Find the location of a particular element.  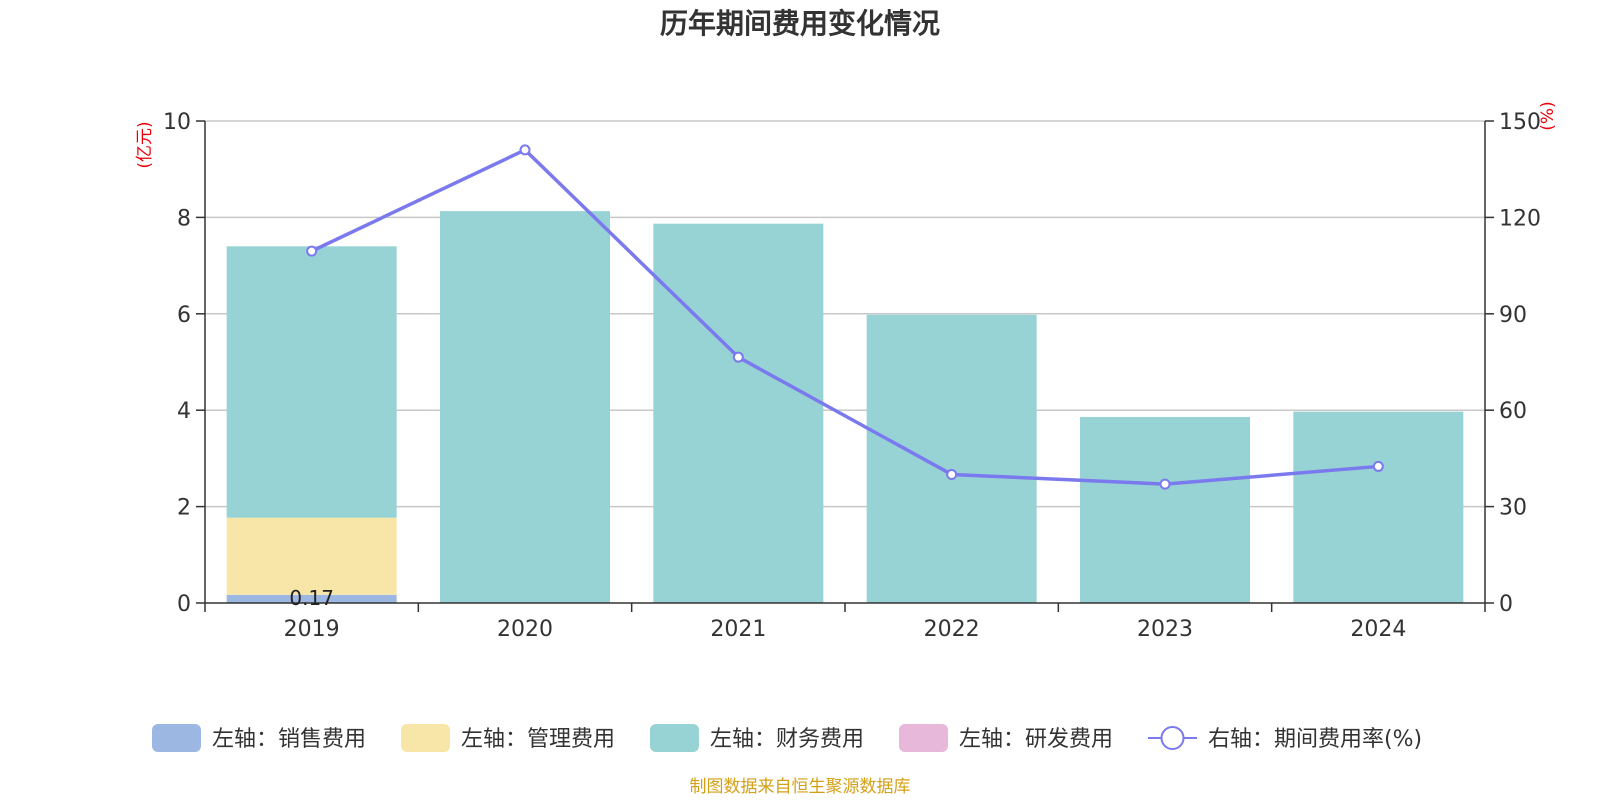

left-tick-label: 6 is located at coordinates (184, 315).